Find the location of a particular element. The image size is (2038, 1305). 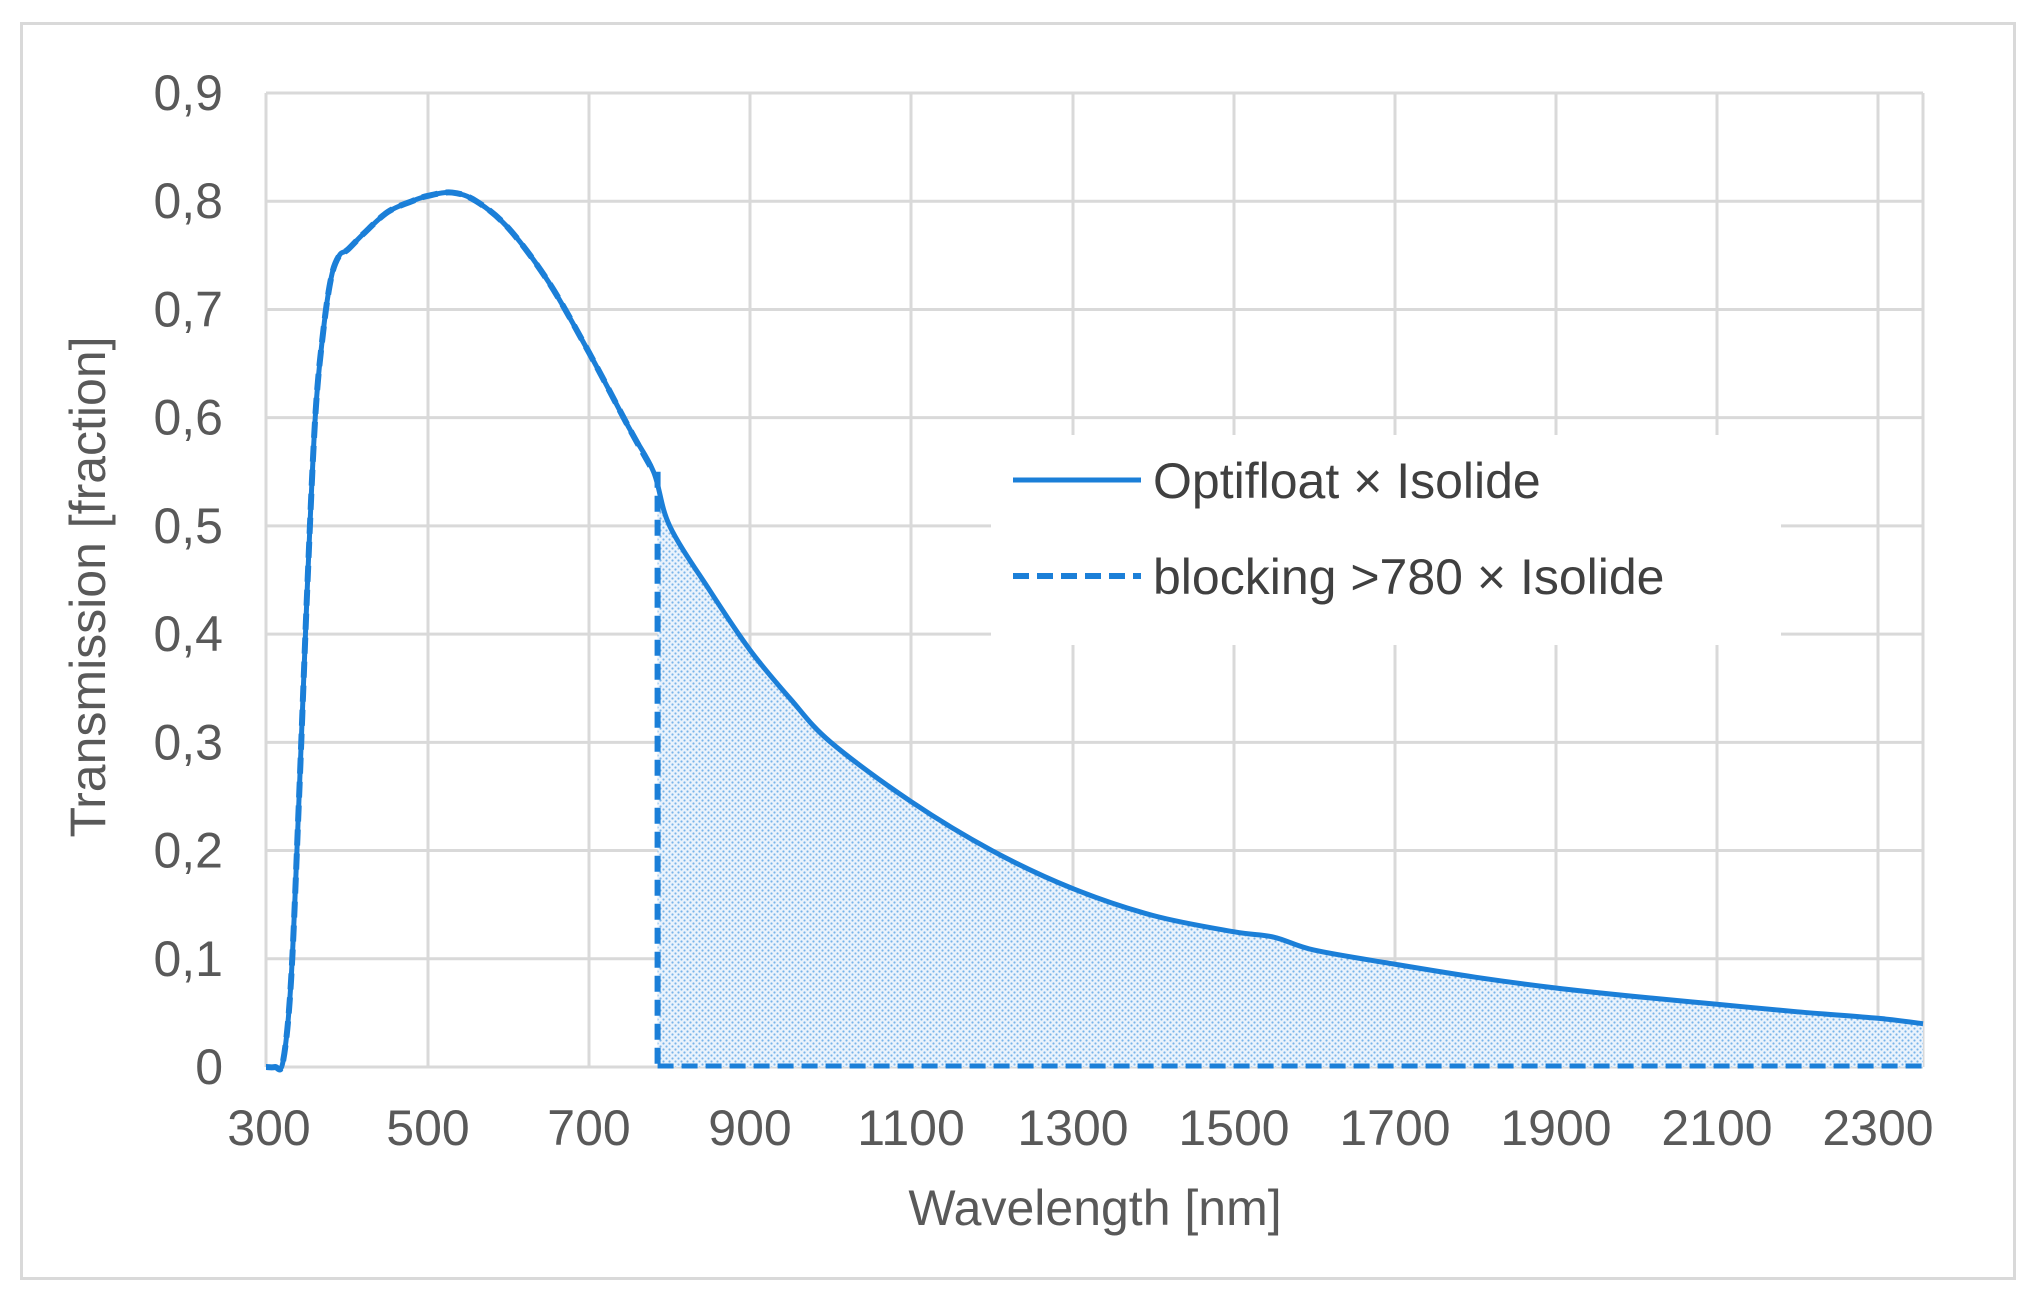

y-tick-label: 0,6 is located at coordinates (188, 418).